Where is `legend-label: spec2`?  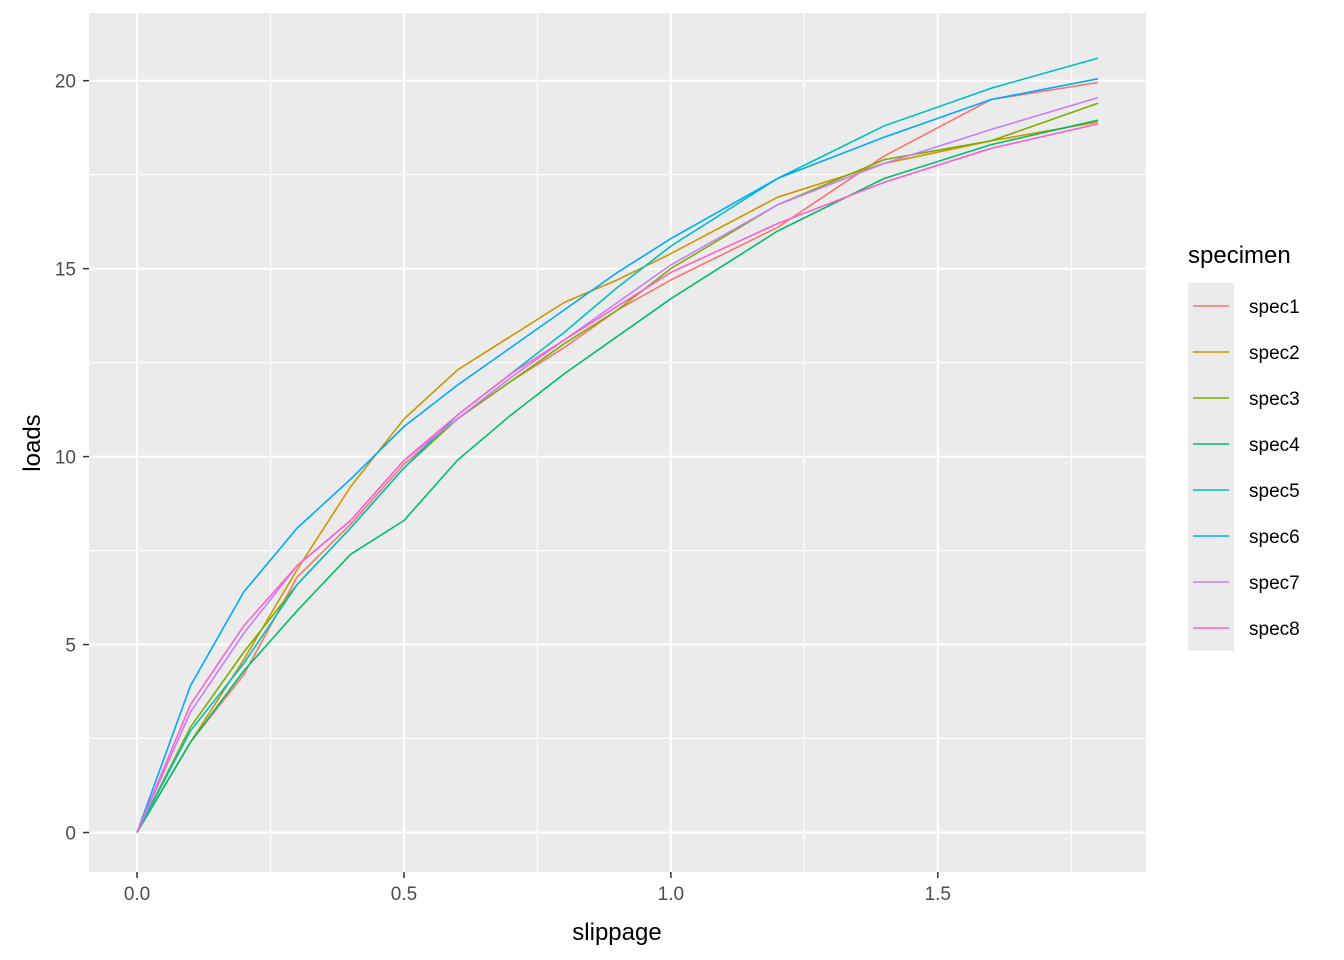 legend-label: spec2 is located at coordinates (1274, 353).